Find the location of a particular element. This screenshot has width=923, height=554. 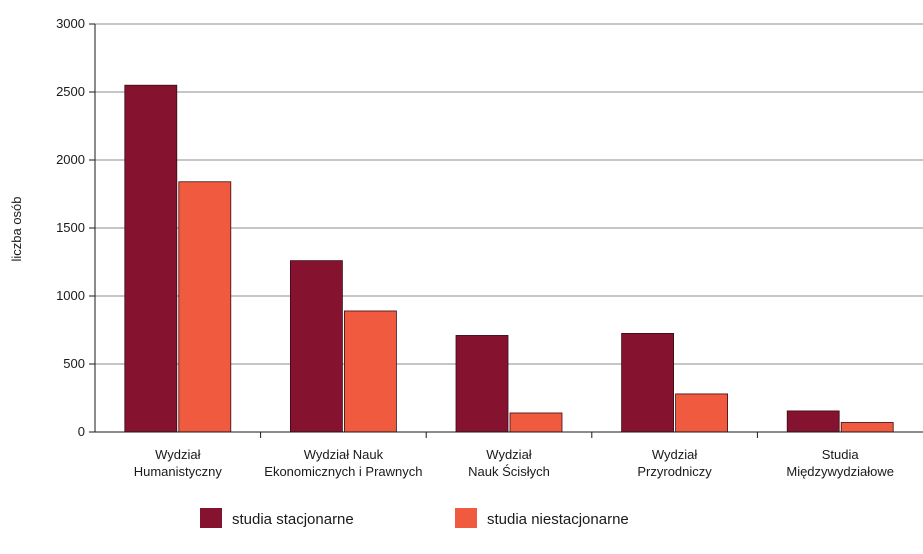

x-category-label: Nauk Ścisłych is located at coordinates (509, 471).